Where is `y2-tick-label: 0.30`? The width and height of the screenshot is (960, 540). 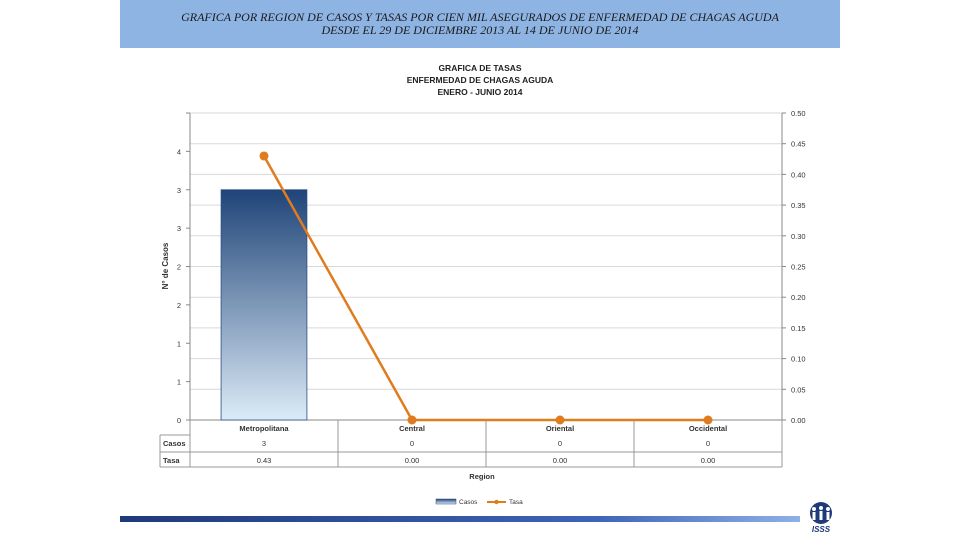 y2-tick-label: 0.30 is located at coordinates (798, 236).